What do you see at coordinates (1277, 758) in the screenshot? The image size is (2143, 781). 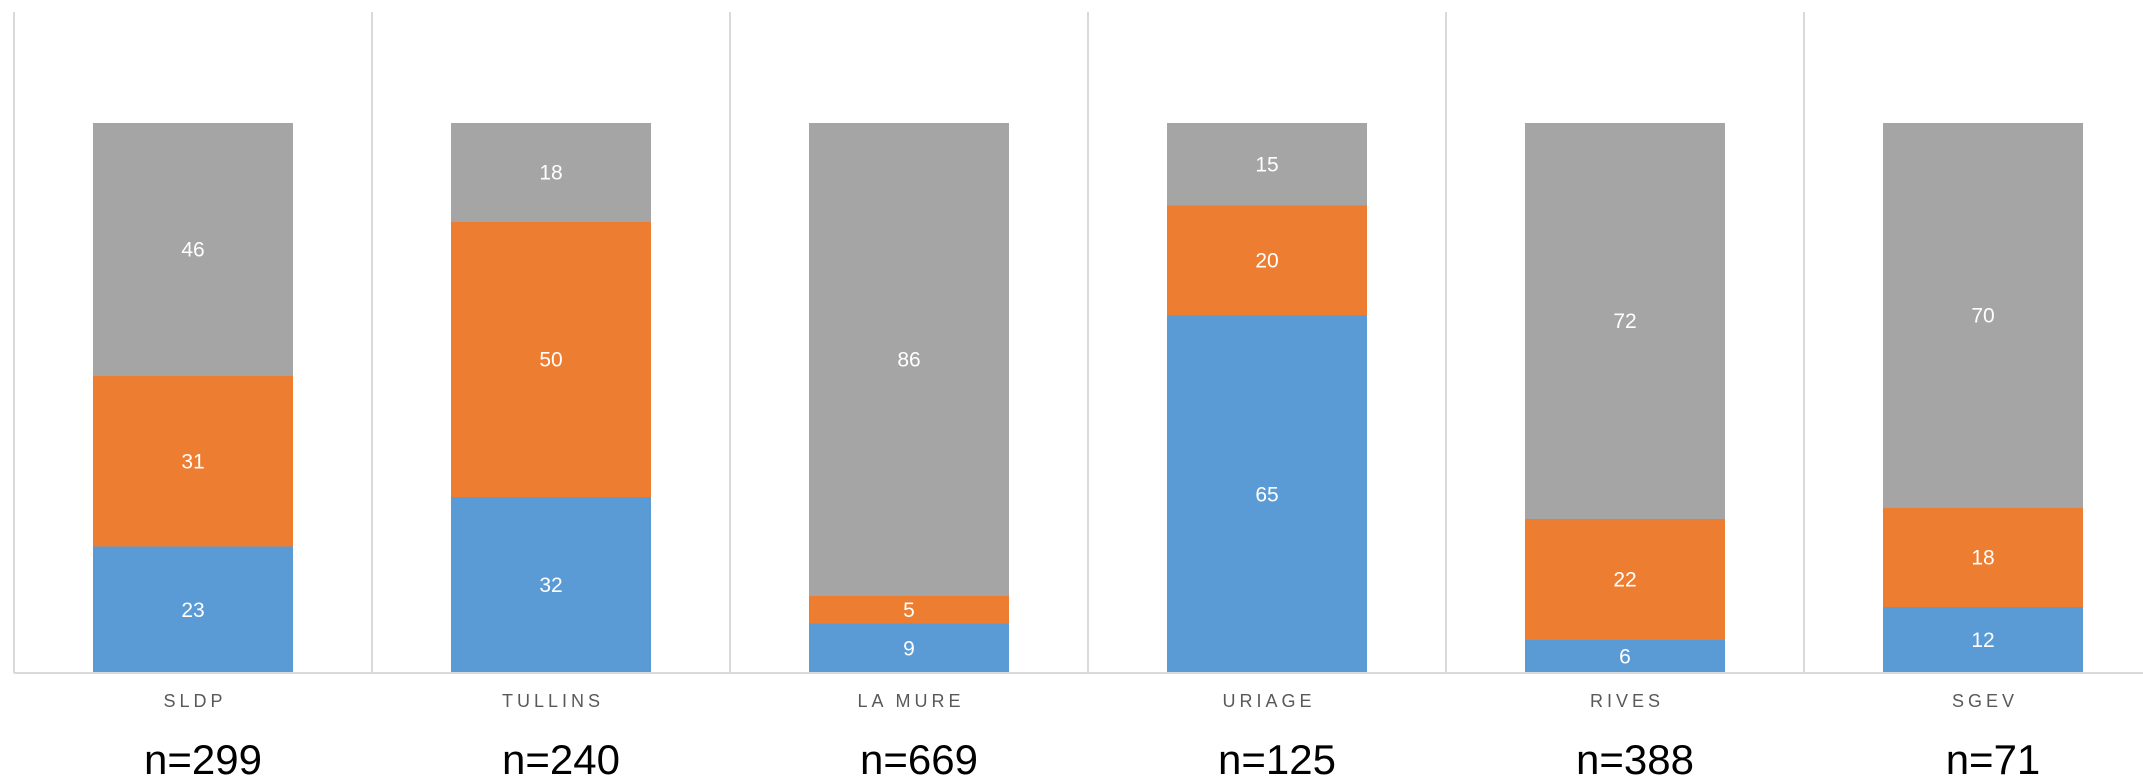 I see `sample-size-uriage: n=125` at bounding box center [1277, 758].